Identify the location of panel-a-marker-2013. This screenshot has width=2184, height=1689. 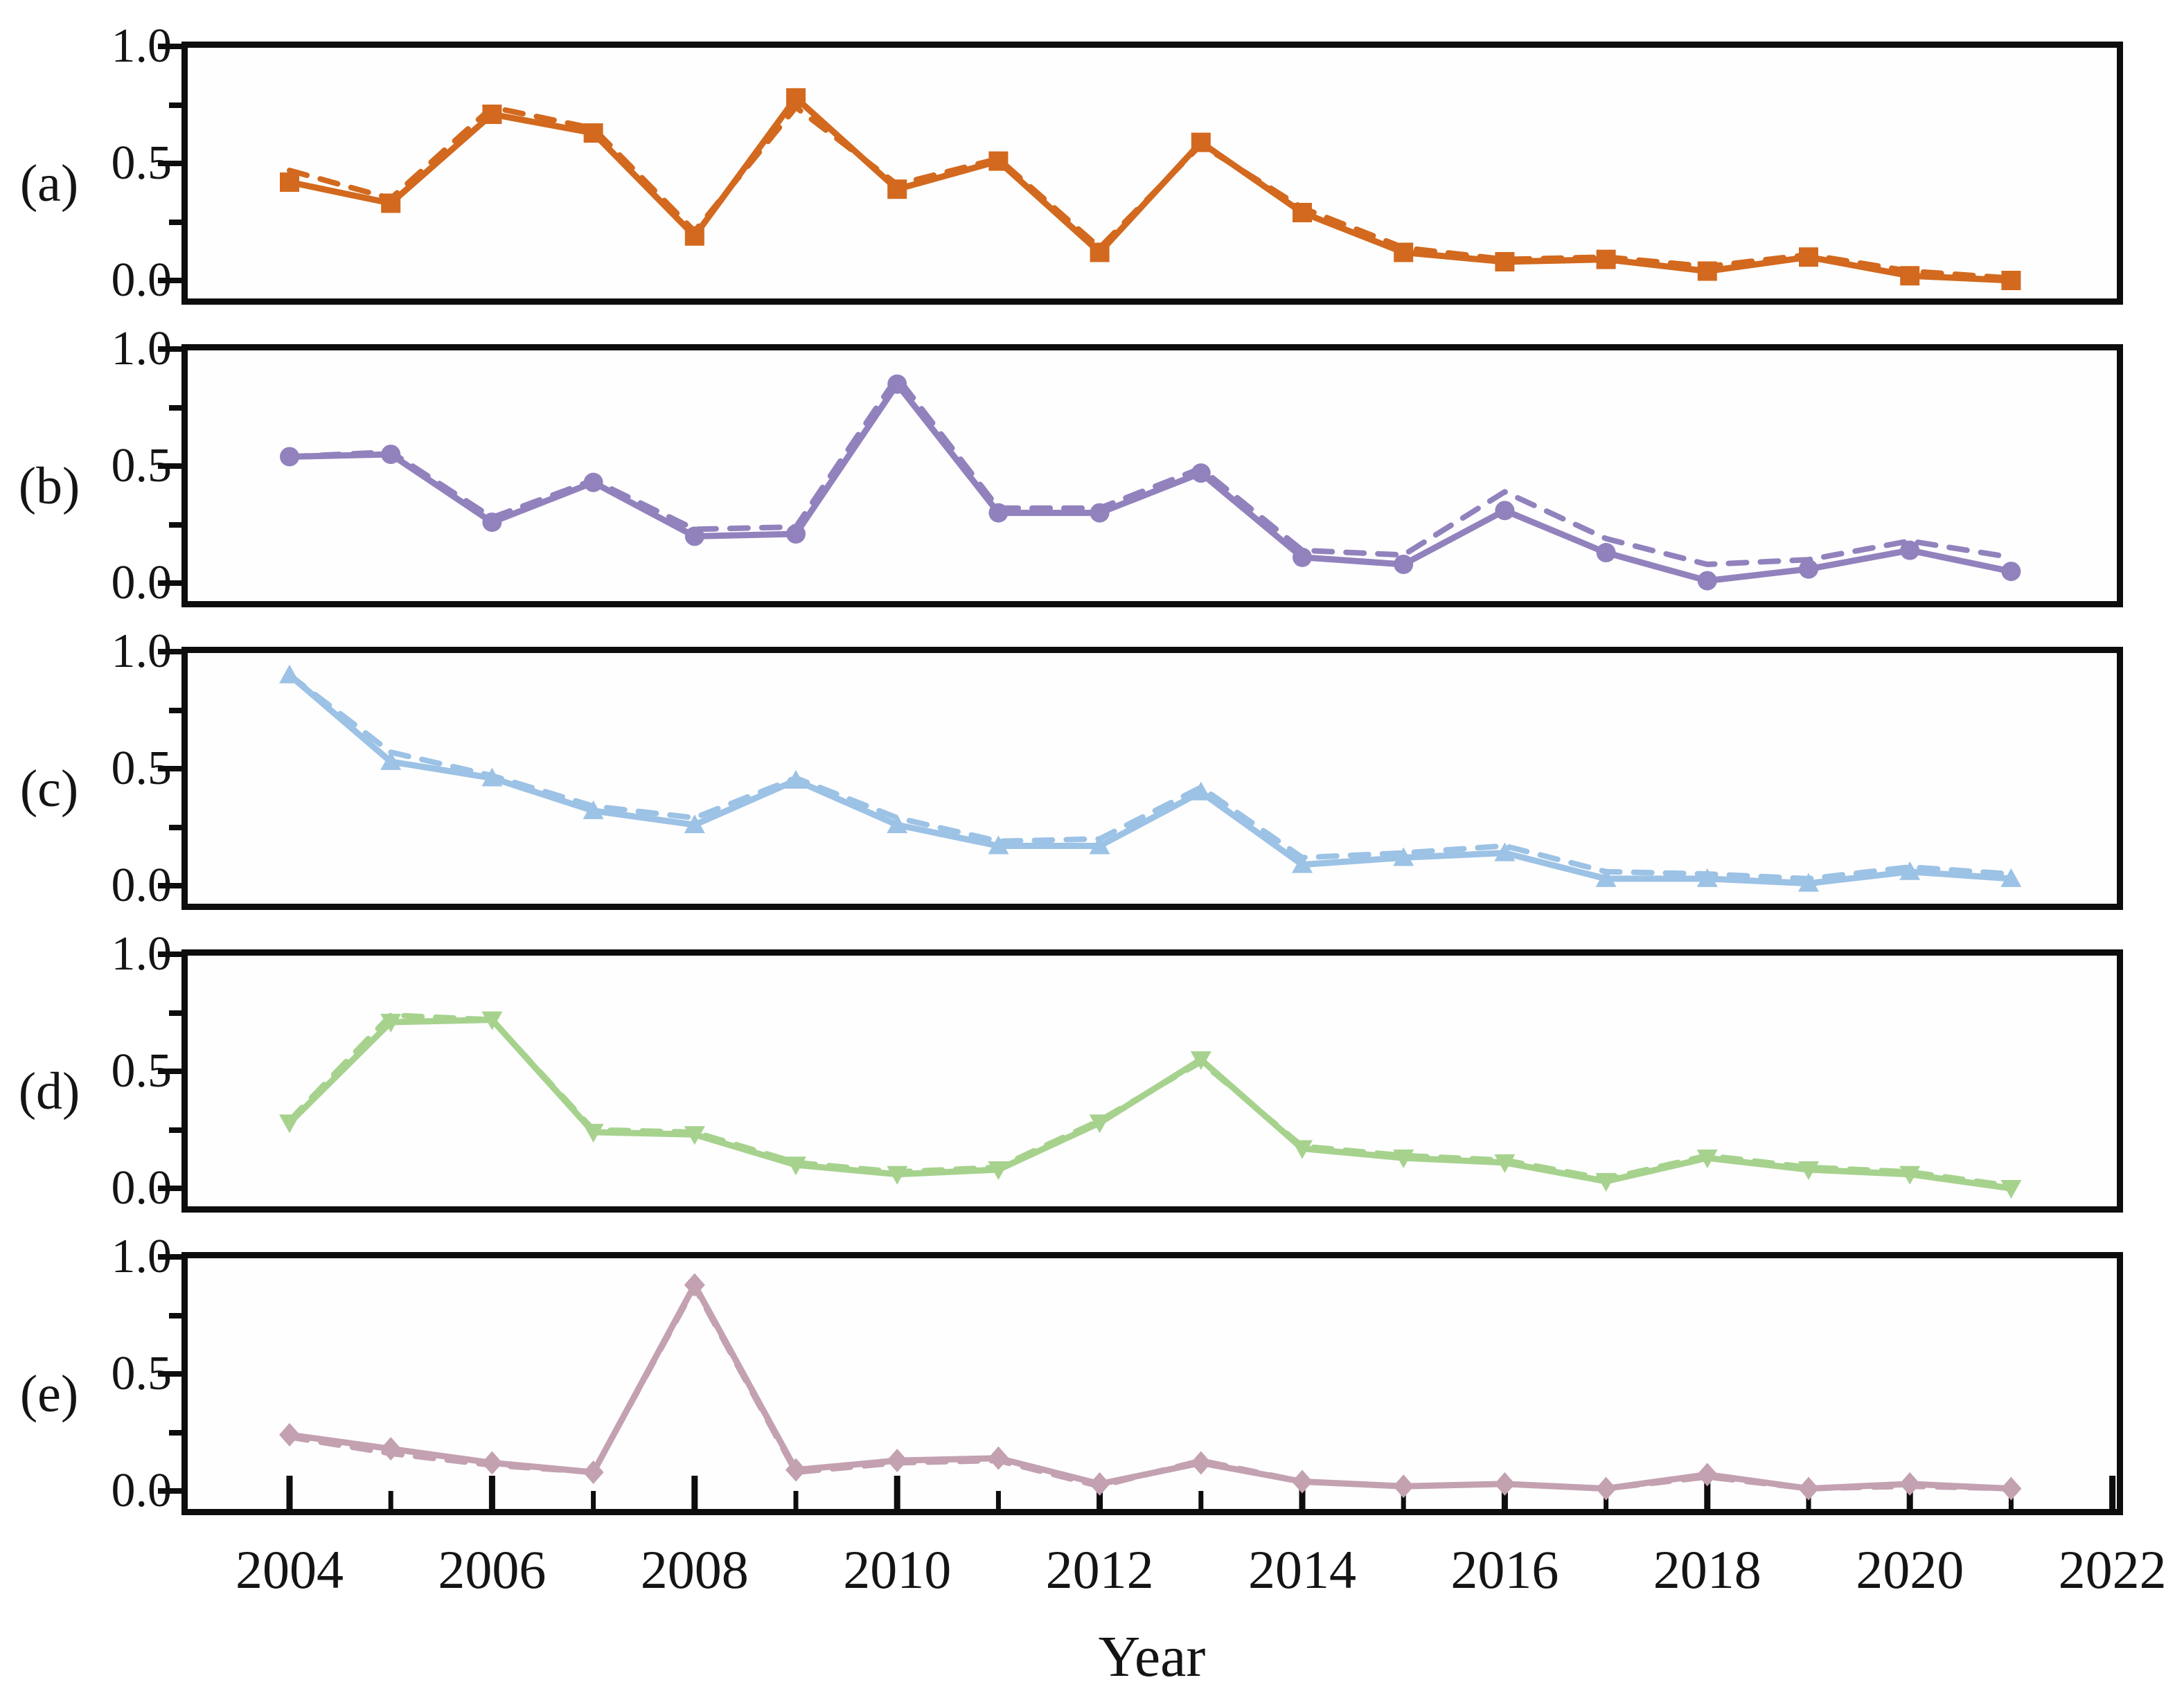
(1201, 142).